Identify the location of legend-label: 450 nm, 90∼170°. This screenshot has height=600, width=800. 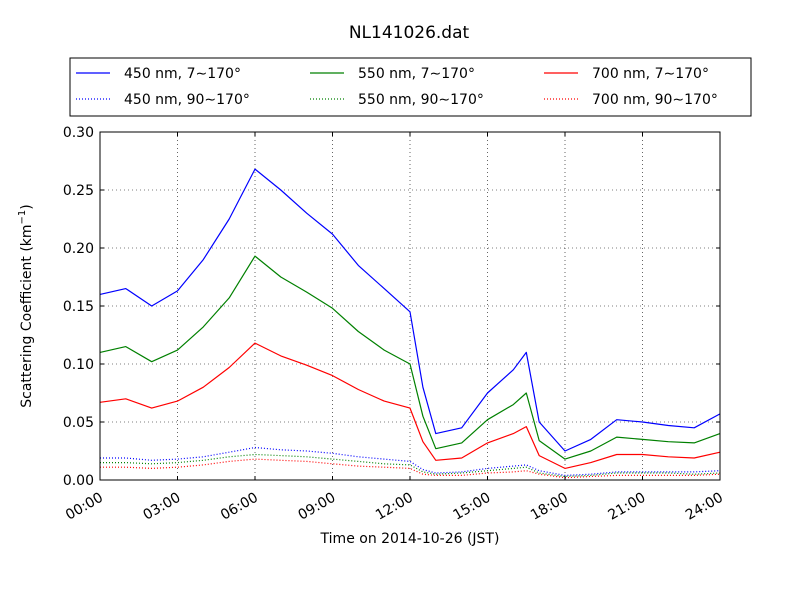
(187, 100).